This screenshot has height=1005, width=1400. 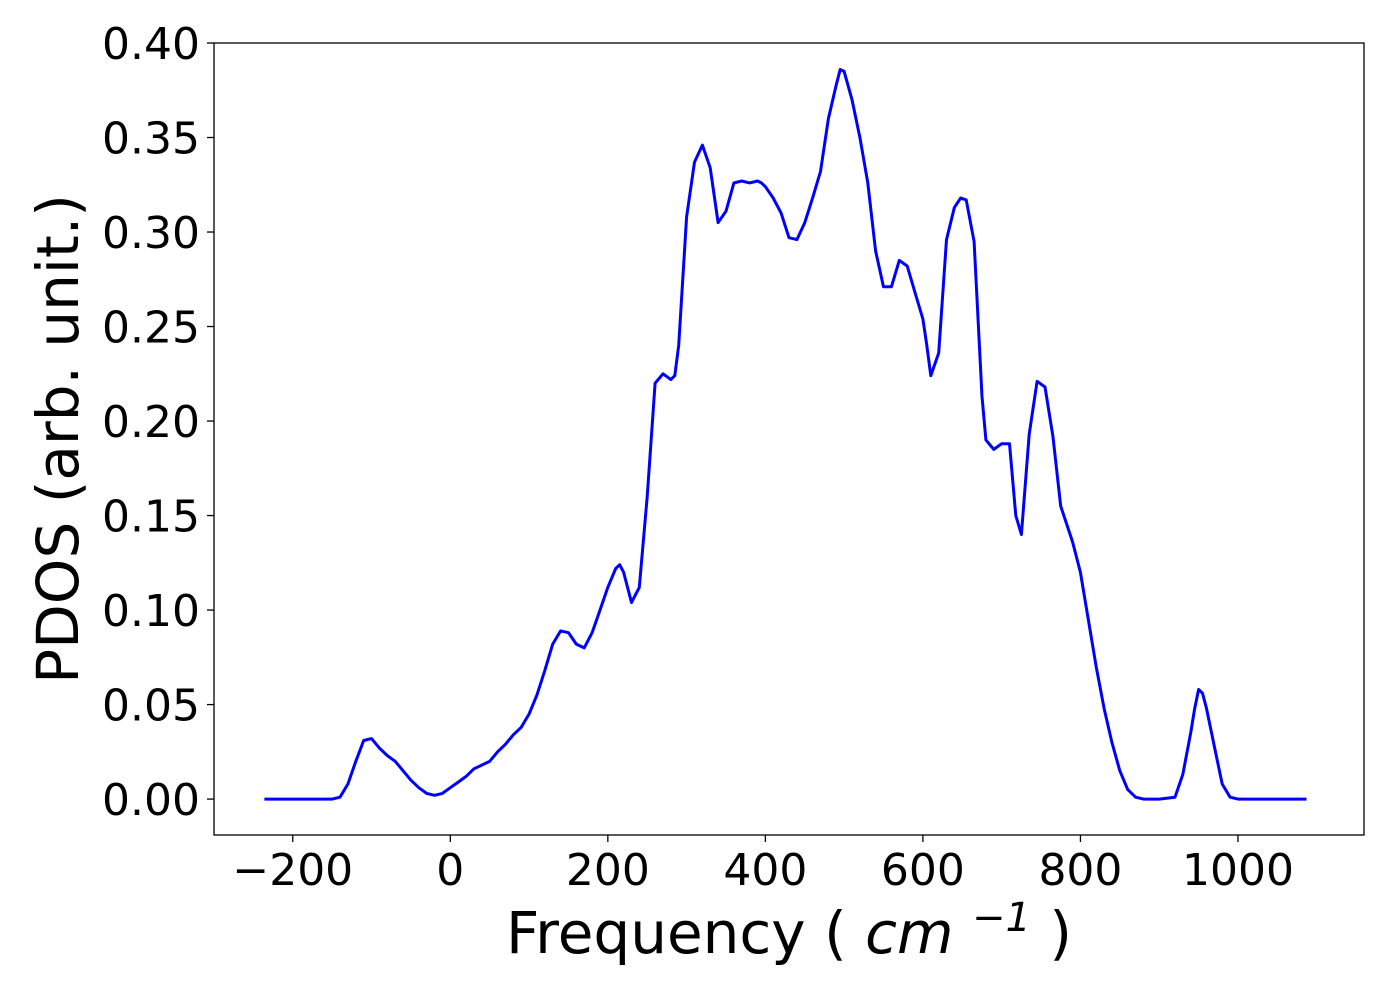 I want to click on x-axis-label-text: Frequency, so click(x=656, y=933).